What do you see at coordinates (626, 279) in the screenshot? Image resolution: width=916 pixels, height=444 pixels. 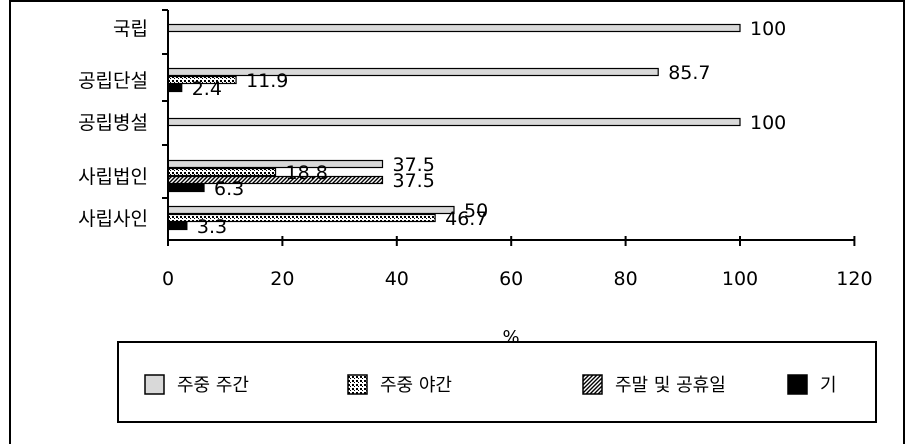 I see `x-tick-label: 80` at bounding box center [626, 279].